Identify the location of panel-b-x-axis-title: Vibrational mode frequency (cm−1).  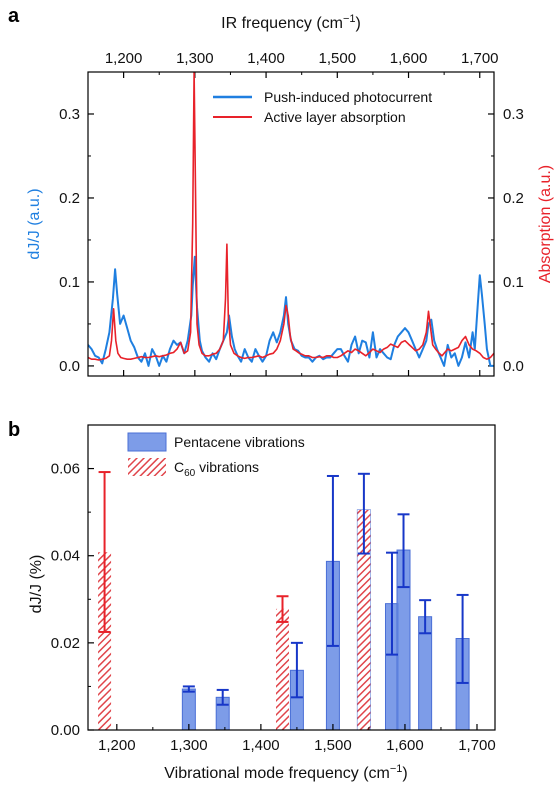
(285, 772).